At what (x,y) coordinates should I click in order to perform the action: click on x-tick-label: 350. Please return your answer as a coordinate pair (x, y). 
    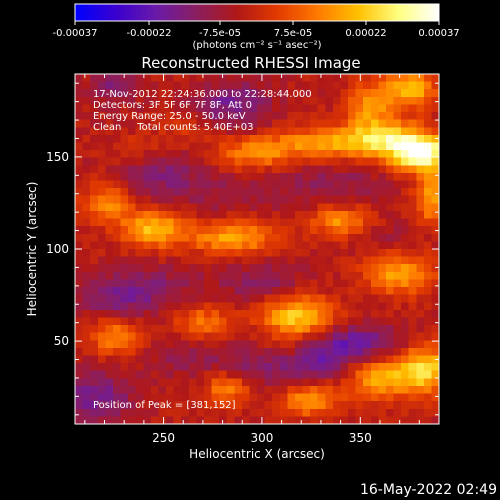
    Looking at the image, I should click on (360, 438).